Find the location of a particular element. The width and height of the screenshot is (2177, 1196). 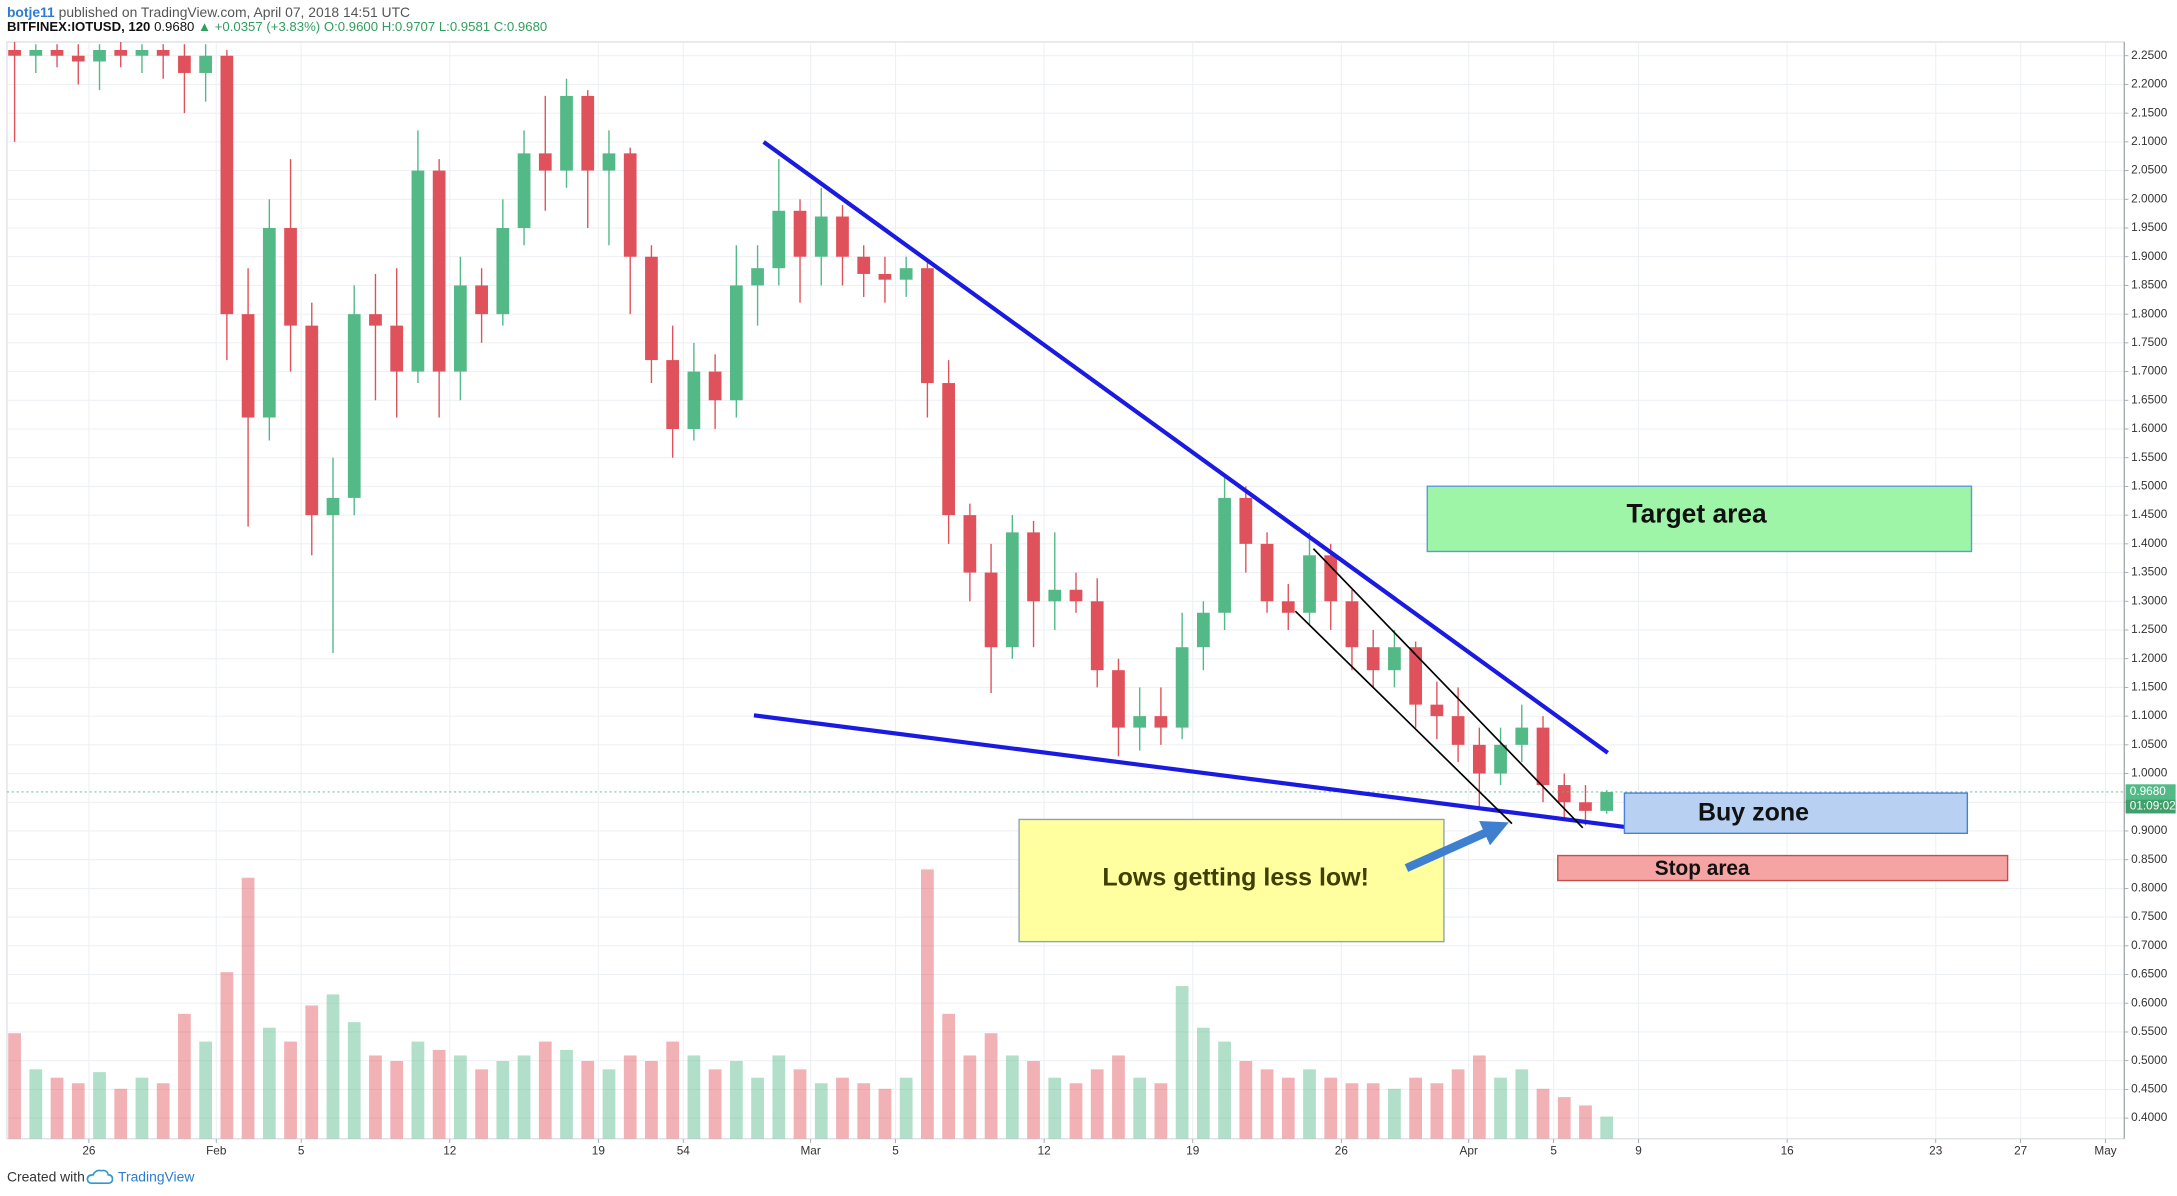

y-tick-label: 0.6000 is located at coordinates (2149, 1002).